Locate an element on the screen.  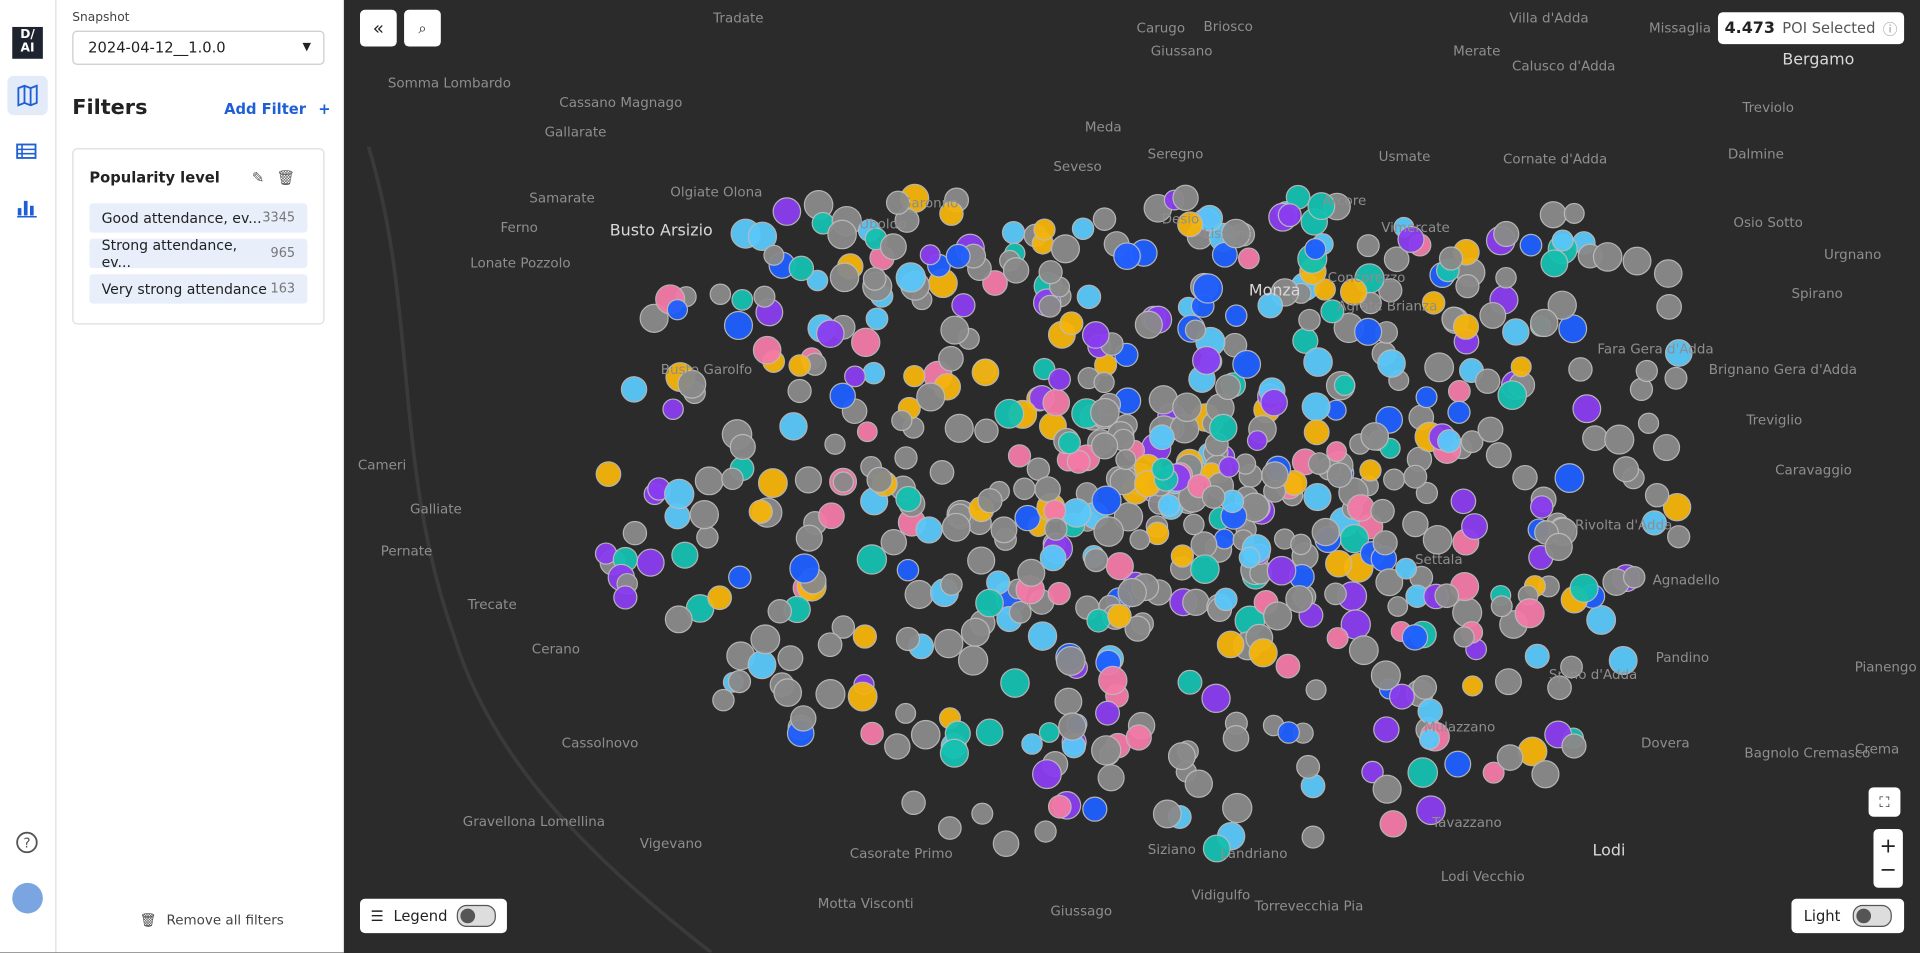
chart-nav is located at coordinates (27, 208).